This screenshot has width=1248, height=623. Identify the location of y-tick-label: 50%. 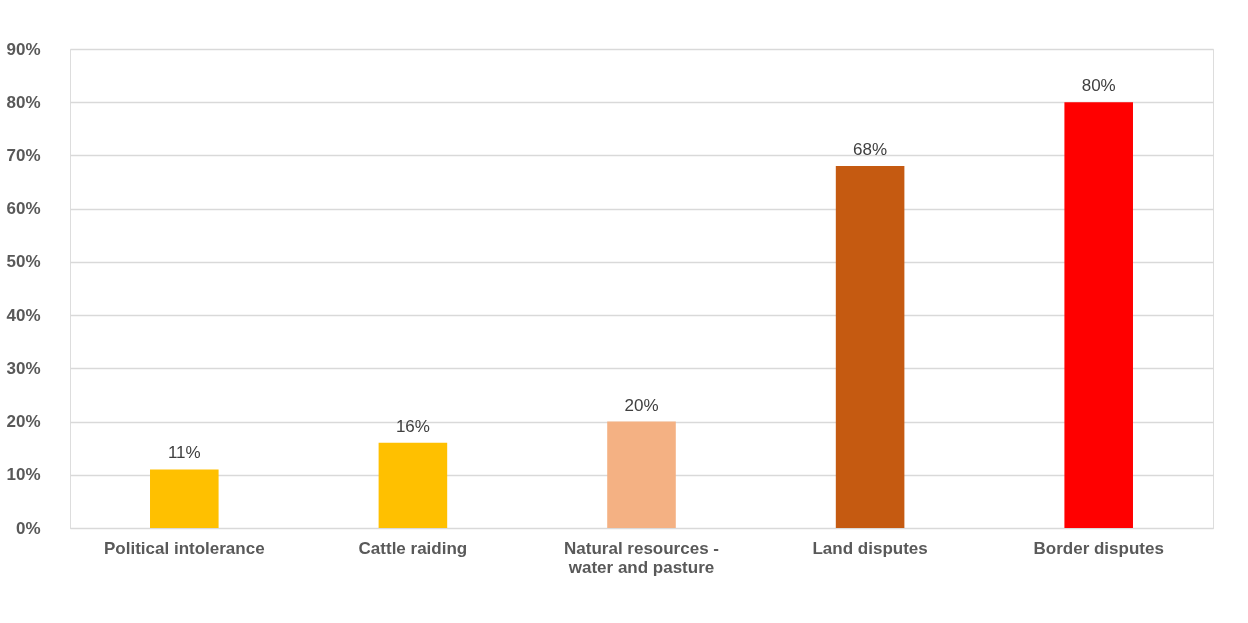
(23, 262).